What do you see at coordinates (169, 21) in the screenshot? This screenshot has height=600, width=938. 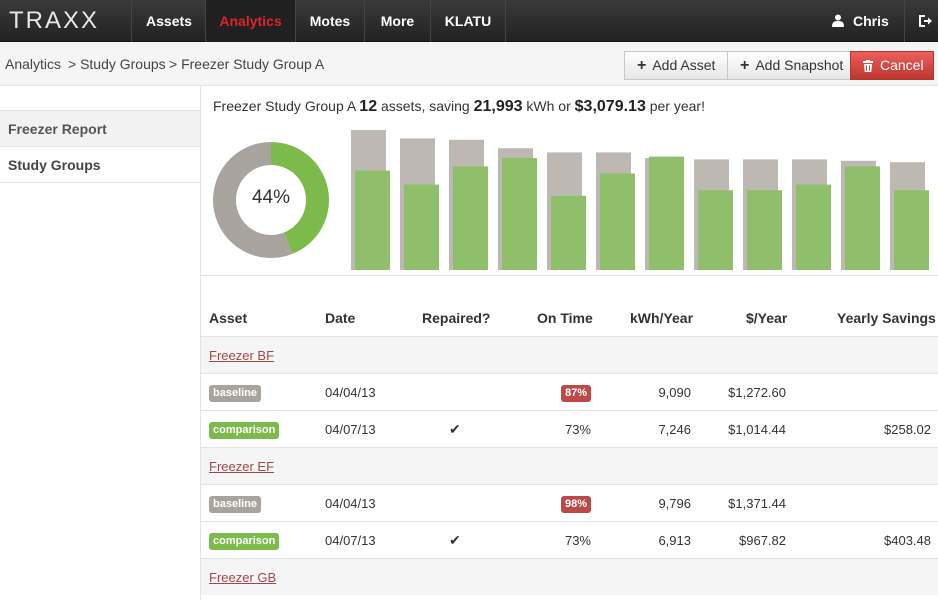 I see `nav-assets: Assets` at bounding box center [169, 21].